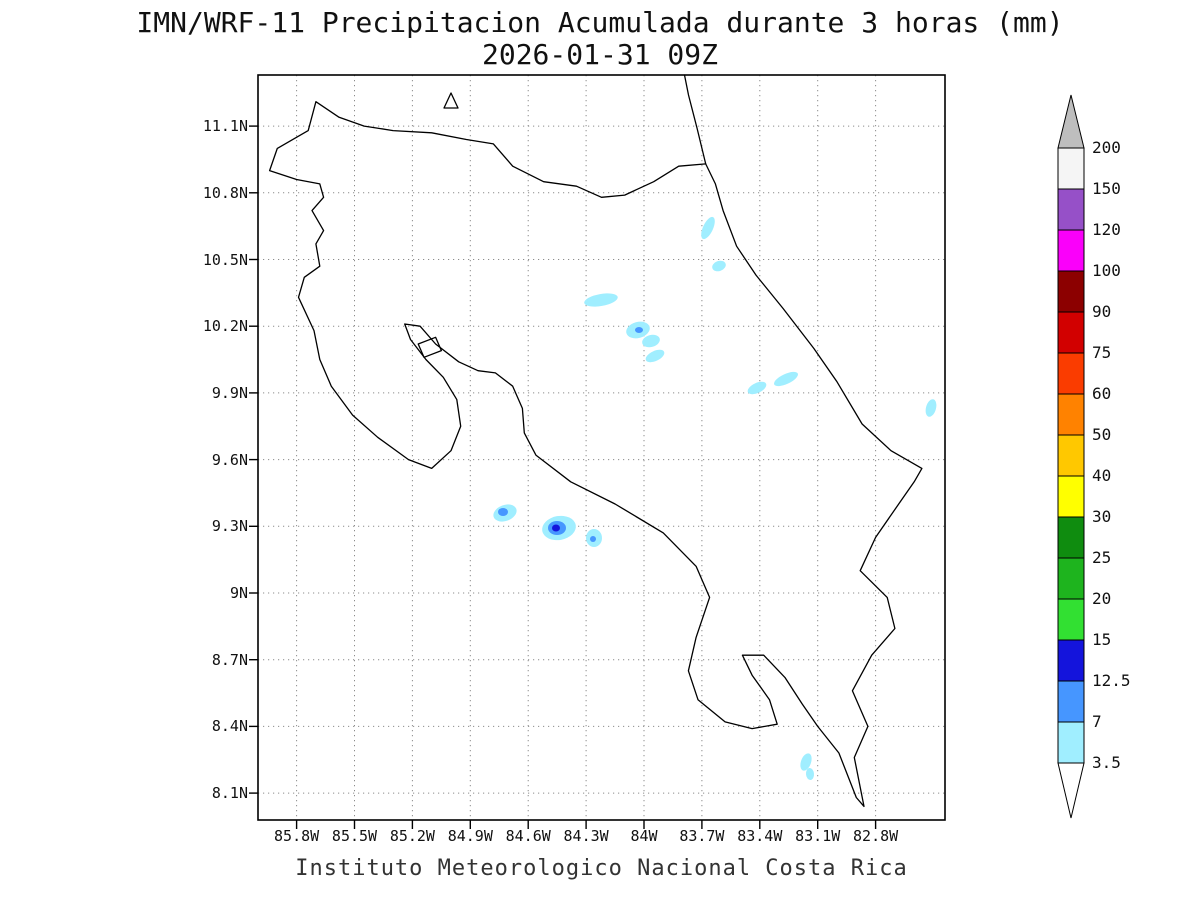  Describe the element at coordinates (225, 192) in the screenshot. I see `lat-tick-label: 10.8N` at that location.